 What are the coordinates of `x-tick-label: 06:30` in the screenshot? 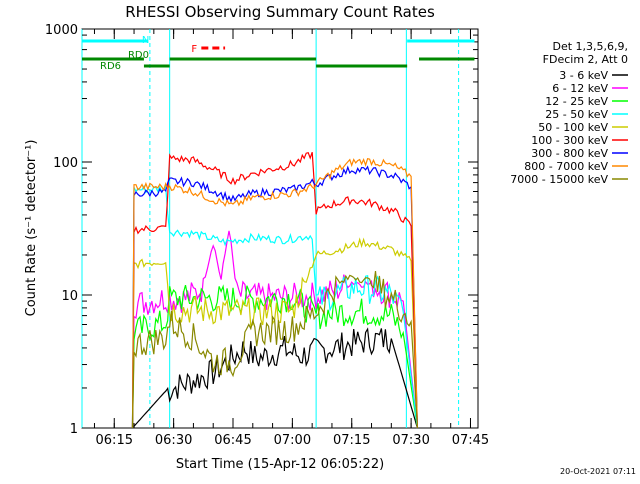 It's located at (173, 440).